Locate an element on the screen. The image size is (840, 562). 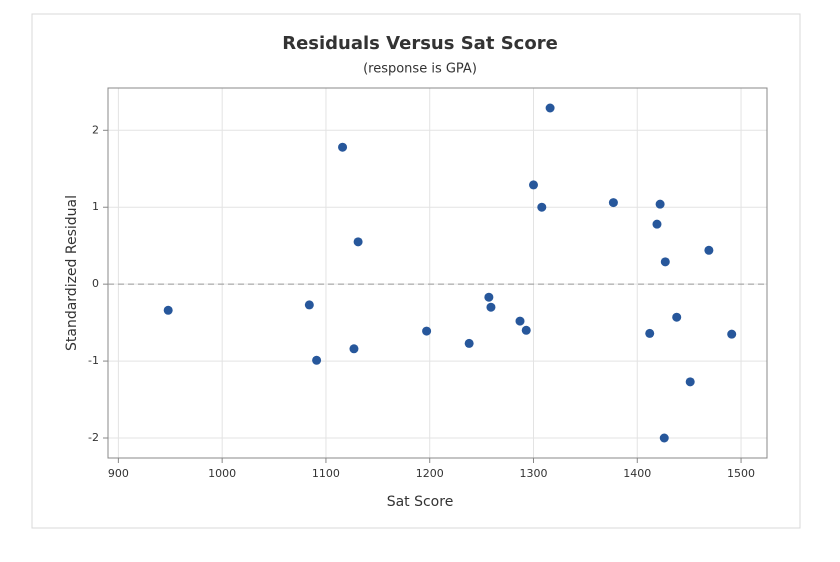
y-tick-label: -2 is located at coordinates (93, 437).